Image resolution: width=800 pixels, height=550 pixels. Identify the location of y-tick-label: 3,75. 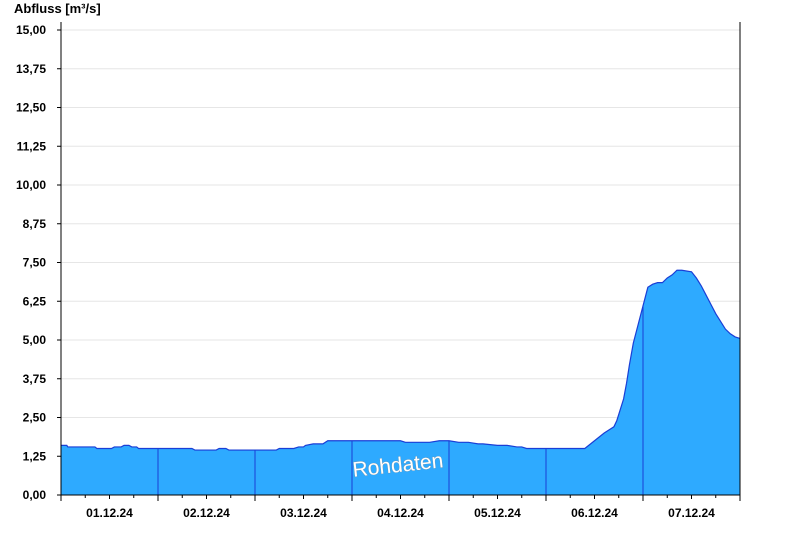
(35, 379).